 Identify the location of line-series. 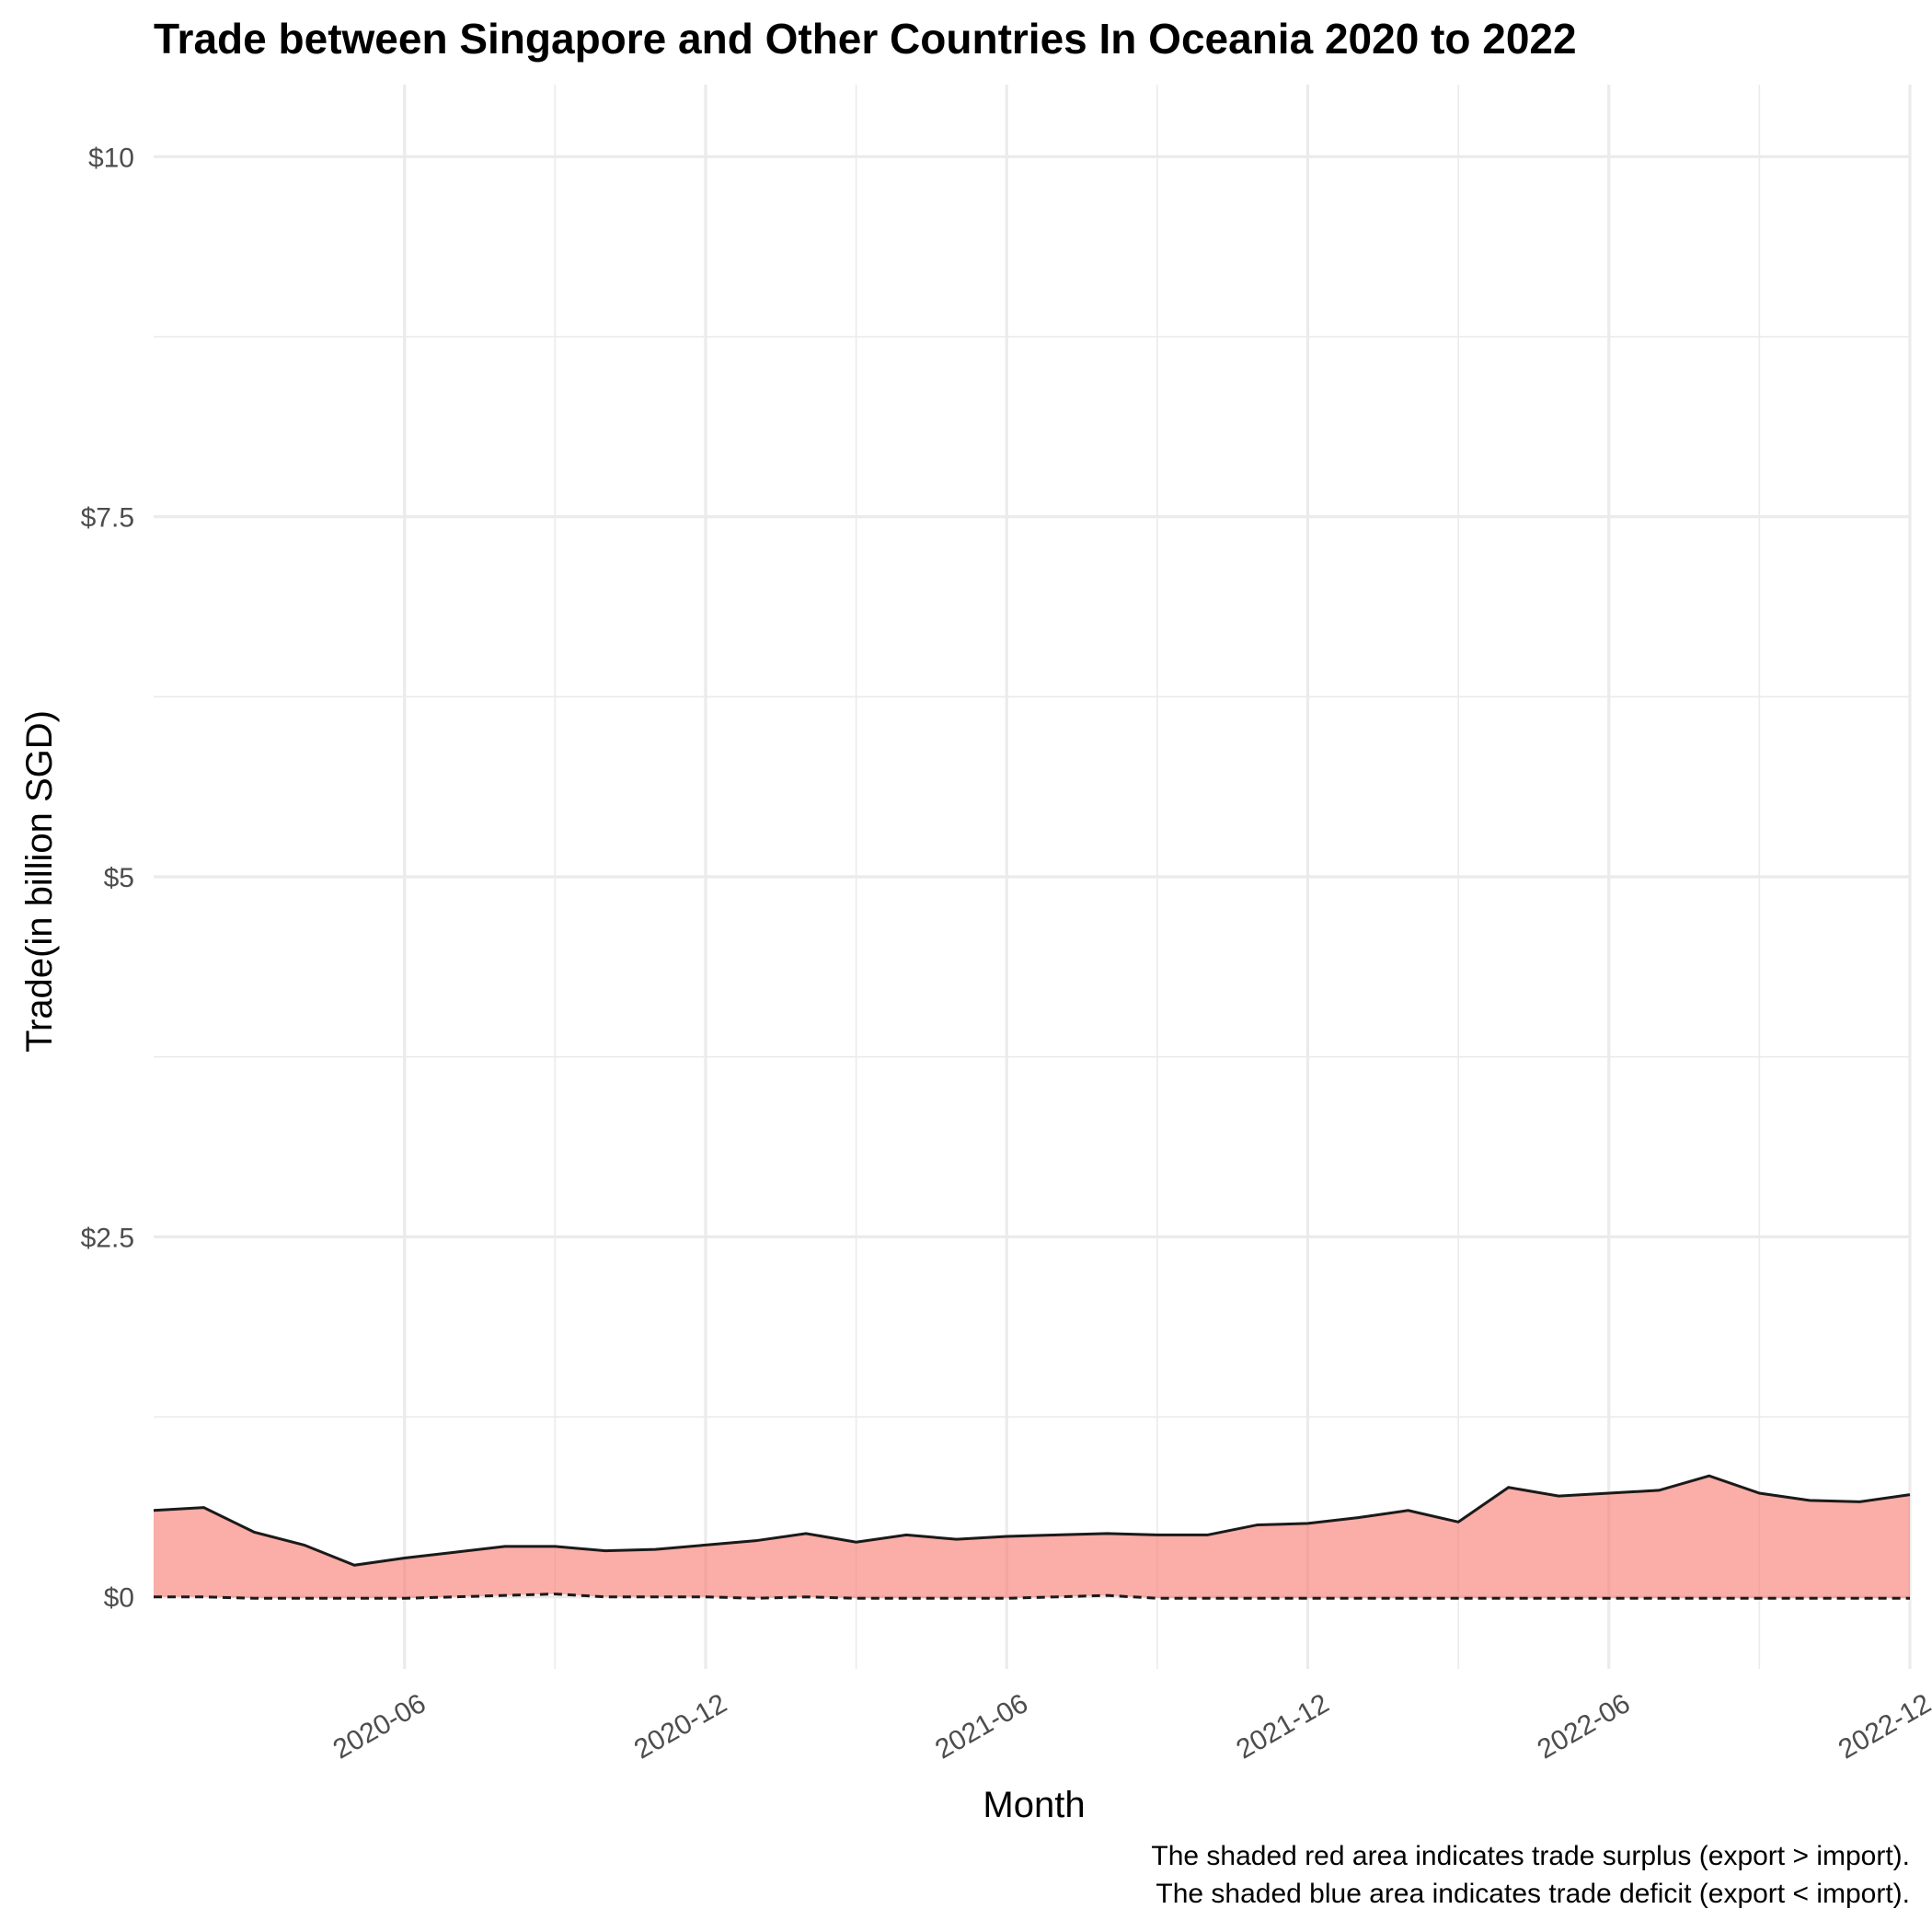
(1032, 1537).